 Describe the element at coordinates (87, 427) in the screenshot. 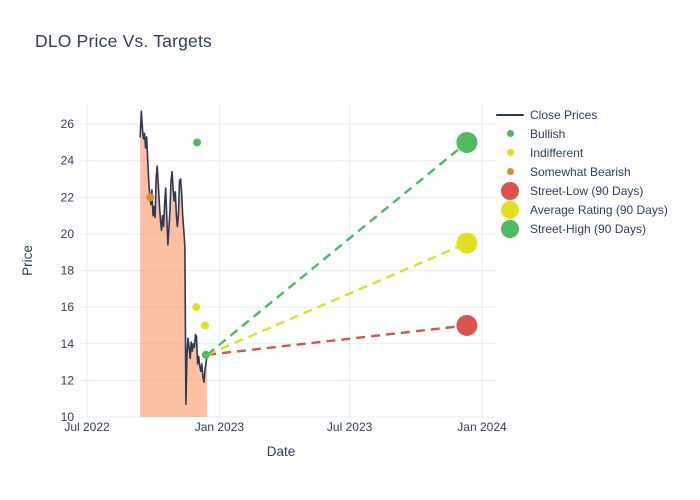

I see `x-tick-label: Jul 2022` at that location.